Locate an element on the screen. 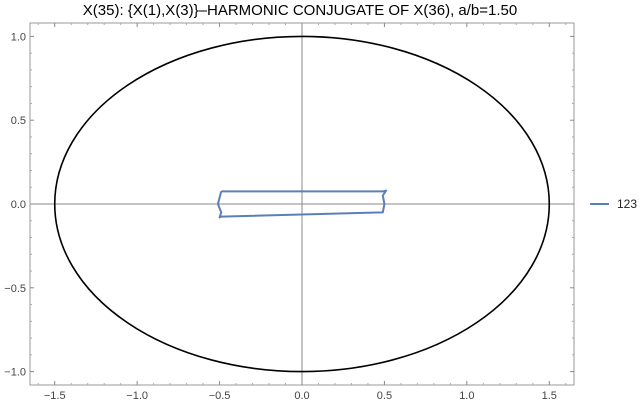  y-tick-label: 0.5 is located at coordinates (18, 121).